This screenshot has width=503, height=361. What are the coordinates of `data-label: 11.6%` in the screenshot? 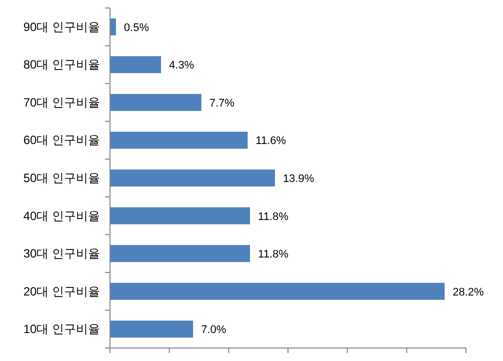 It's located at (271, 141).